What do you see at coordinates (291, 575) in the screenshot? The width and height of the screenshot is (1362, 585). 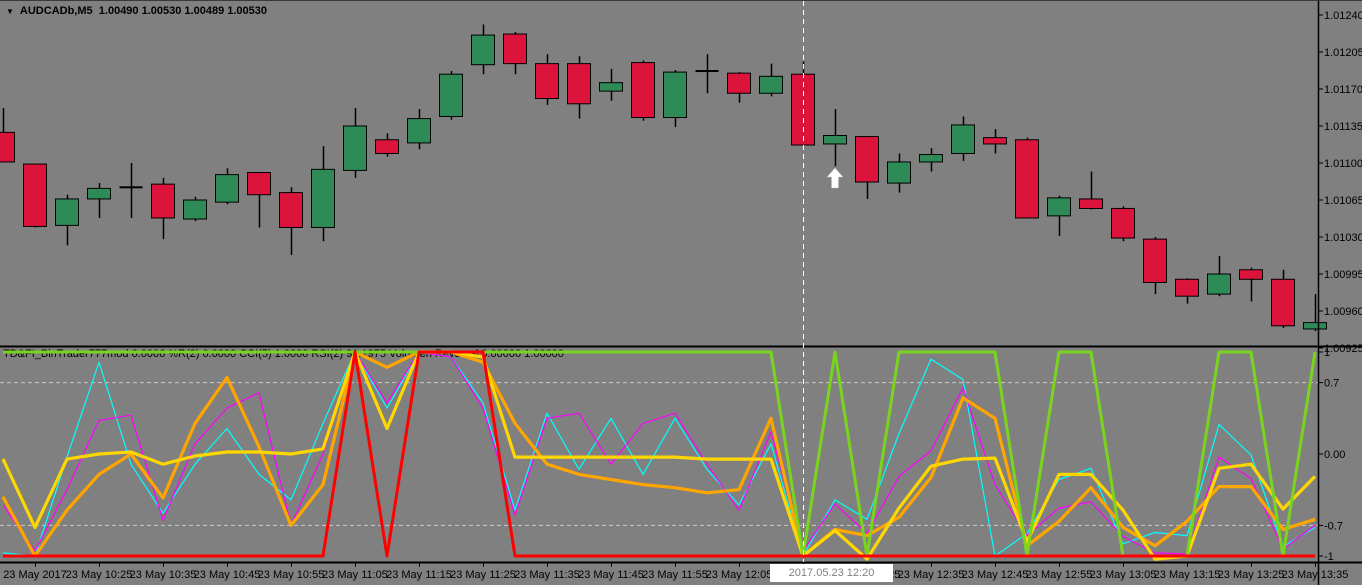 I see `time-tick-label: 23 May 10:55` at bounding box center [291, 575].